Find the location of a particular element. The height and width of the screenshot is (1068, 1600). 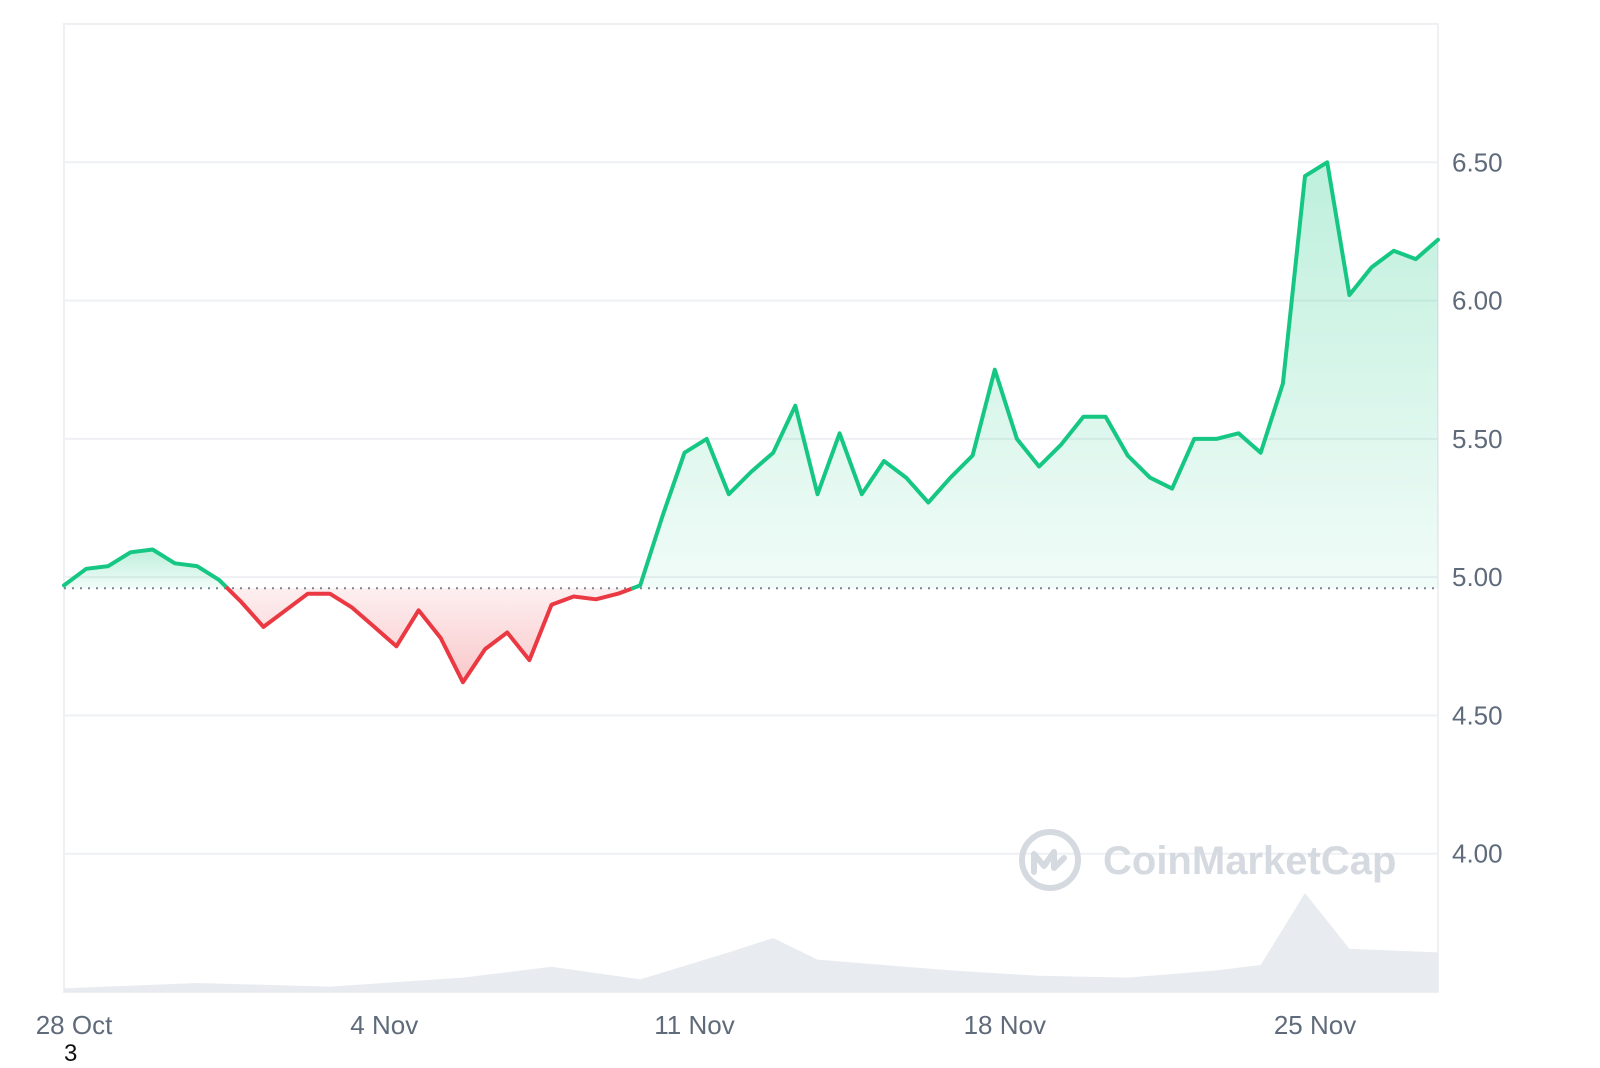

x-tick-label: 18 Nov is located at coordinates (1005, 1025).